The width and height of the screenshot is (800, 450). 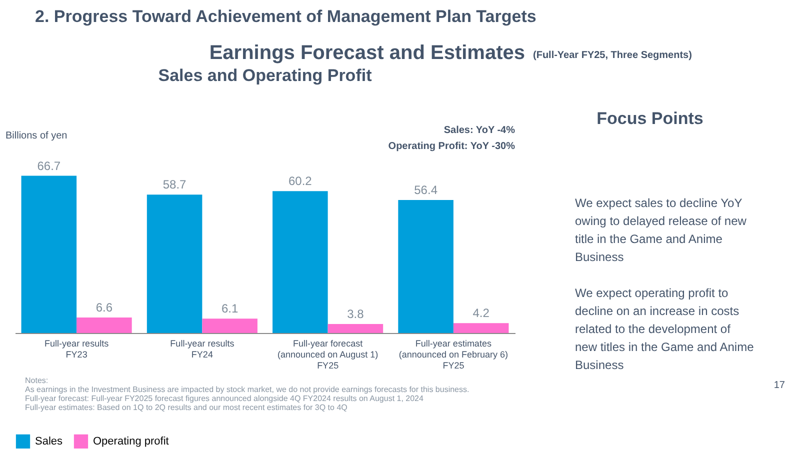 What do you see at coordinates (224, 398) in the screenshot?
I see `text: Full-year forecast: Full-year FY2025 forecast figures announced alongside 4Q FY2024 results on August 1, 2024` at bounding box center [224, 398].